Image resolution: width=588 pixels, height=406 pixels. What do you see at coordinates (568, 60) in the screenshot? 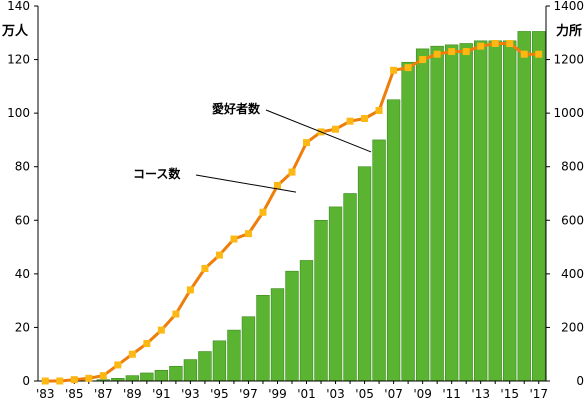
I see `right-tick-label: 1200` at bounding box center [568, 60].